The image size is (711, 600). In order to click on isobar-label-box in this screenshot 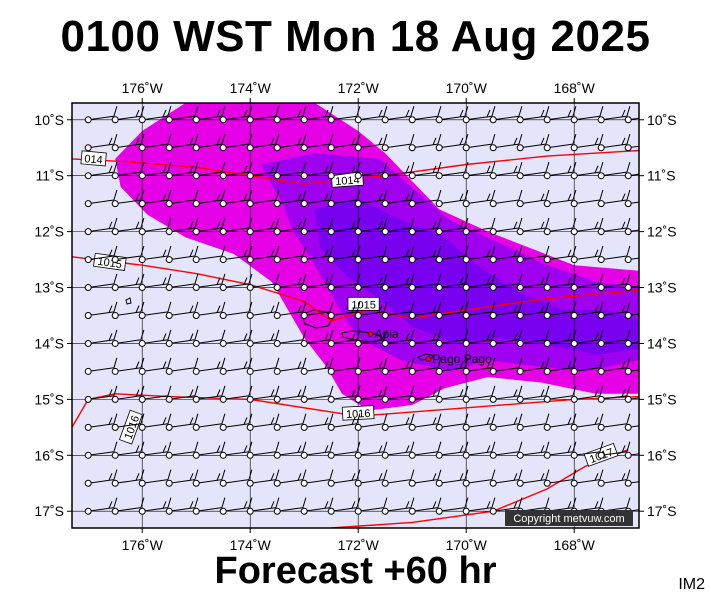, I will do `click(363, 303)`.